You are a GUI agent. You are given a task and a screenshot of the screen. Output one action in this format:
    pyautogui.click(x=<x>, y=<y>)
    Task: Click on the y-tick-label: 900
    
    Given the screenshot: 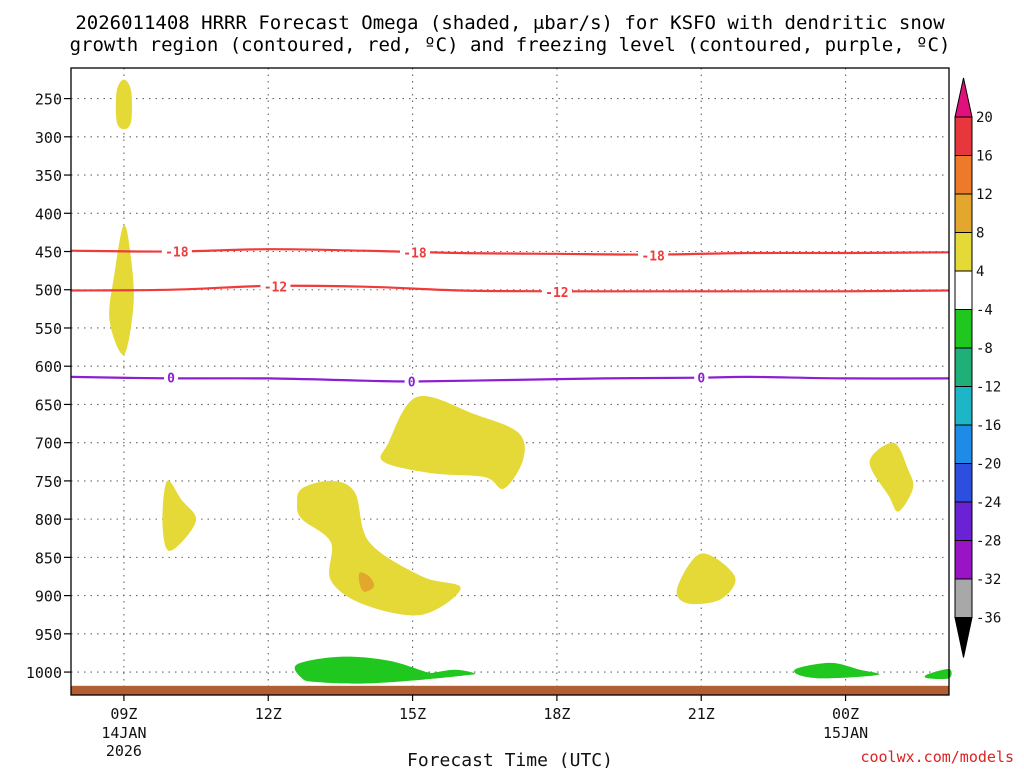 What is the action you would take?
    pyautogui.click(x=48, y=597)
    